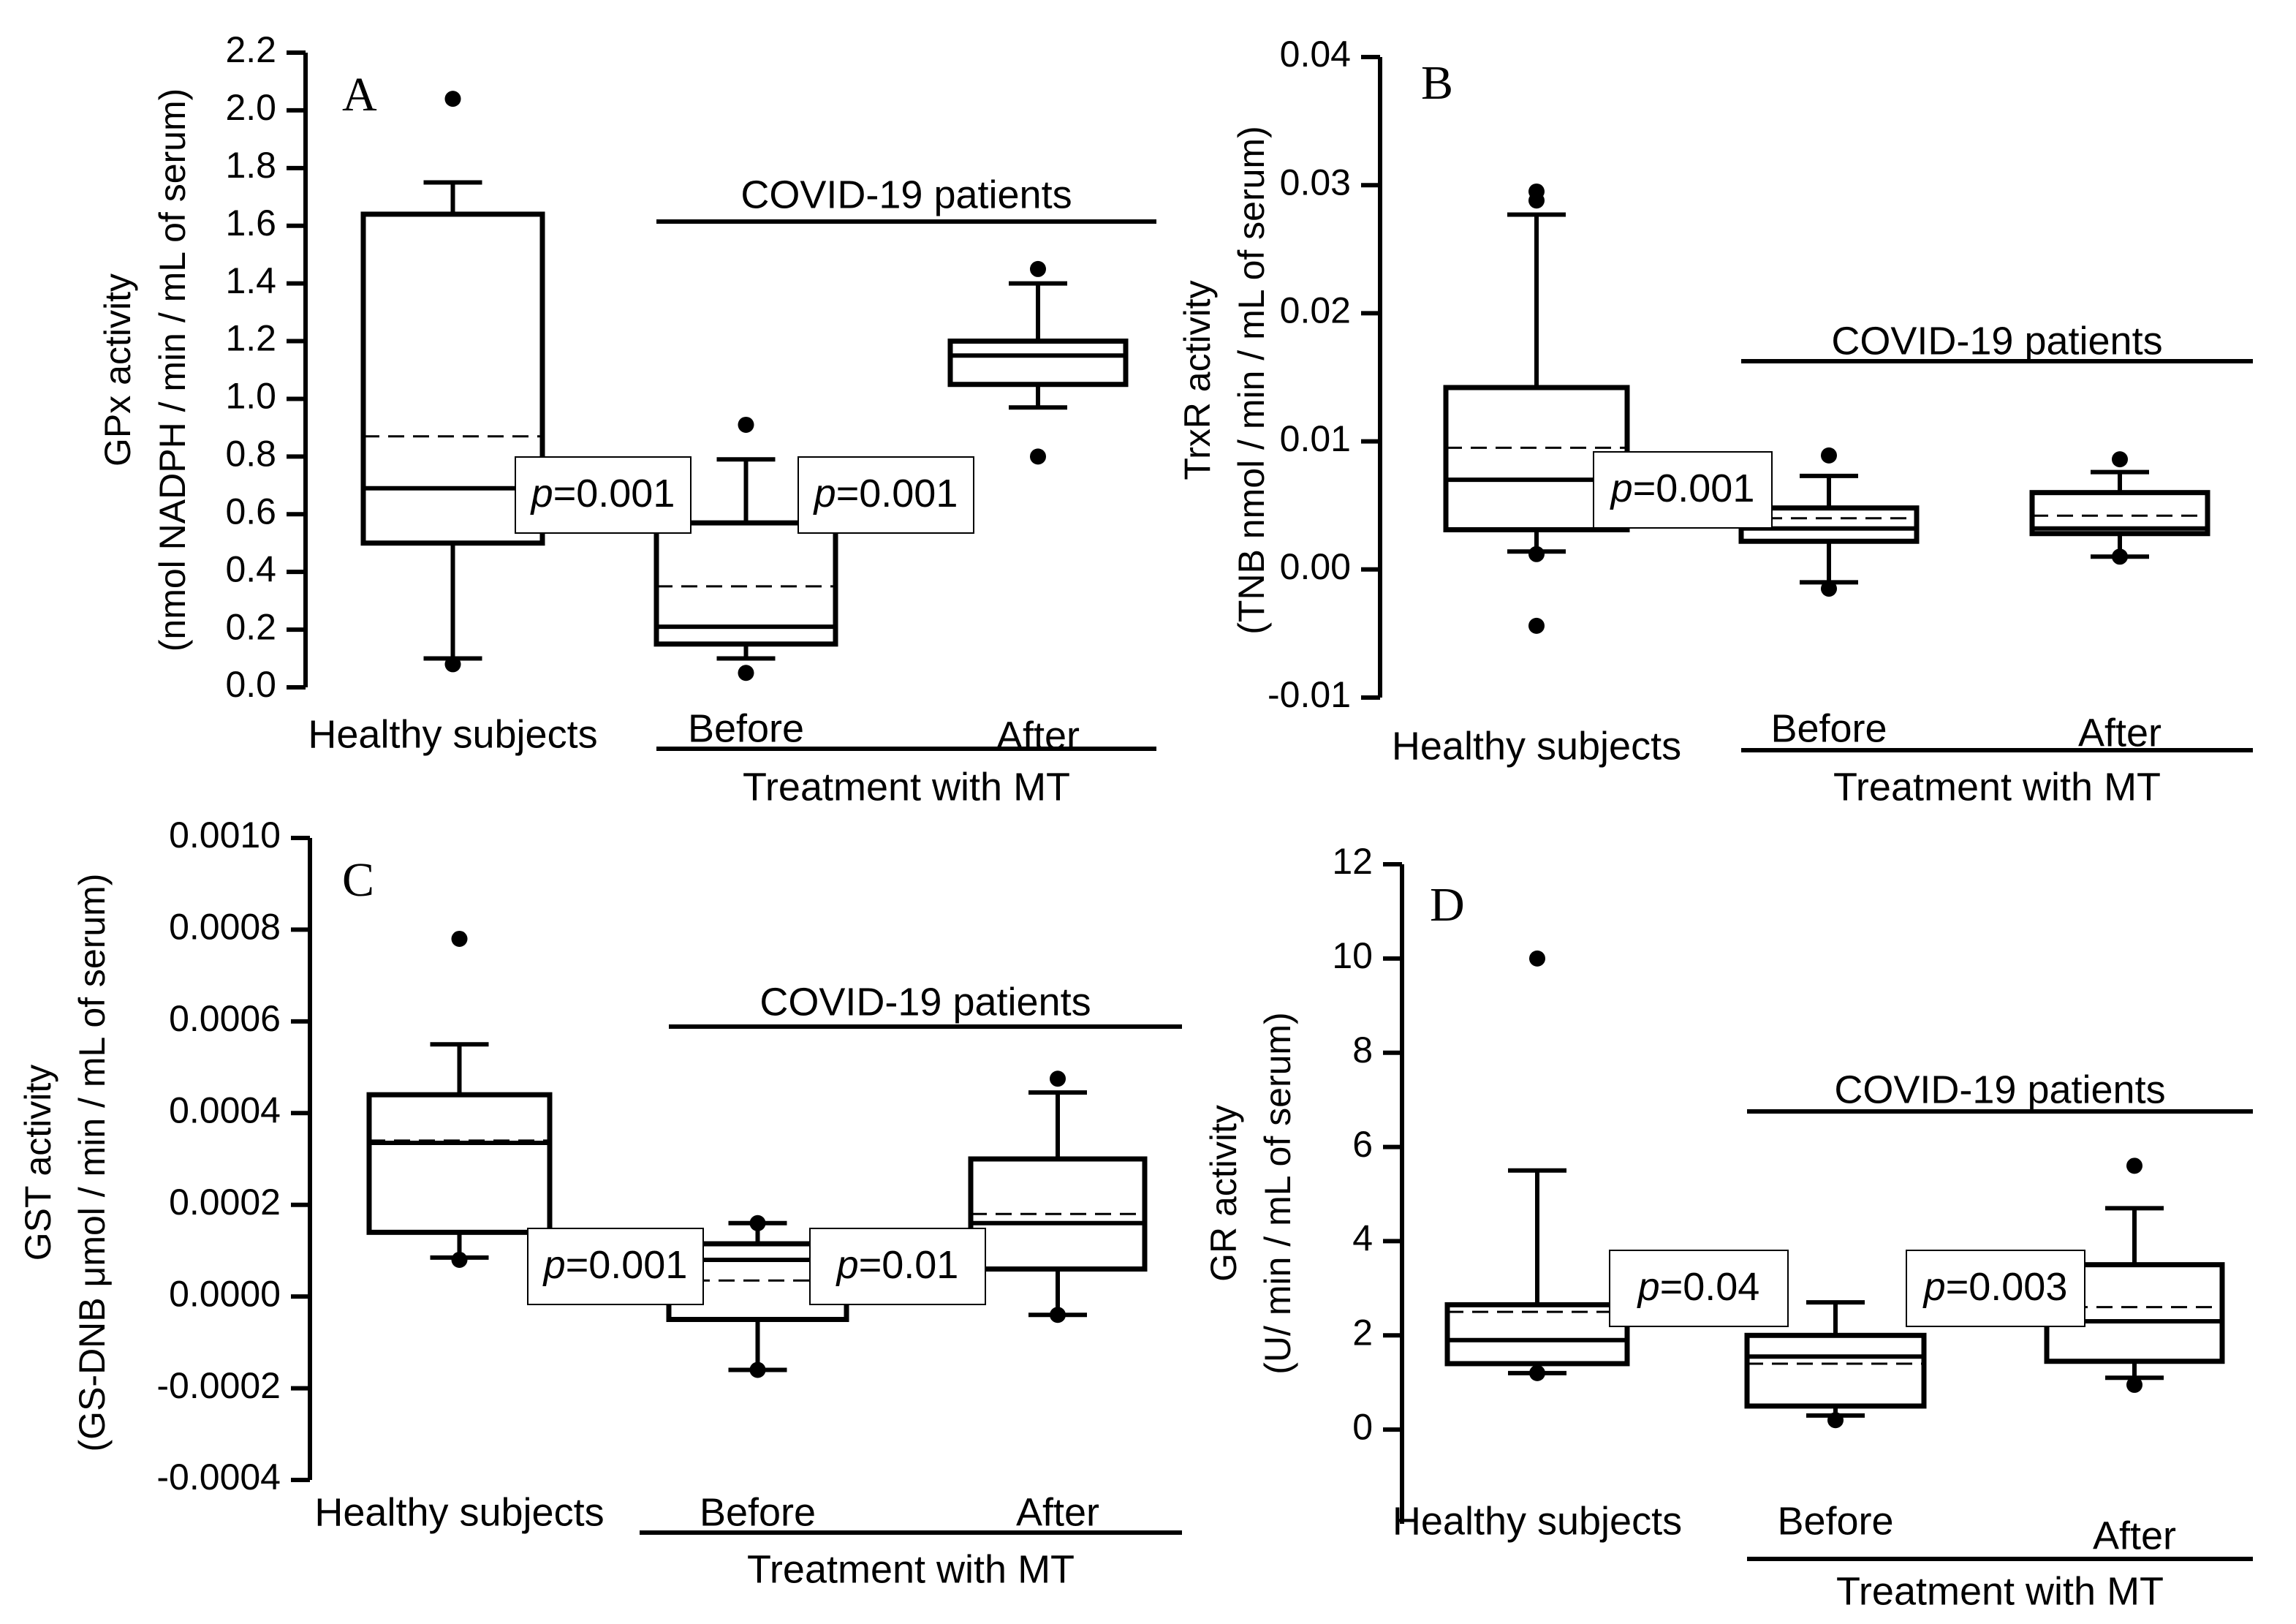 This screenshot has width=2296, height=1624. Describe the element at coordinates (38, 1163) in the screenshot. I see `y-axis-title: GST activity` at that location.